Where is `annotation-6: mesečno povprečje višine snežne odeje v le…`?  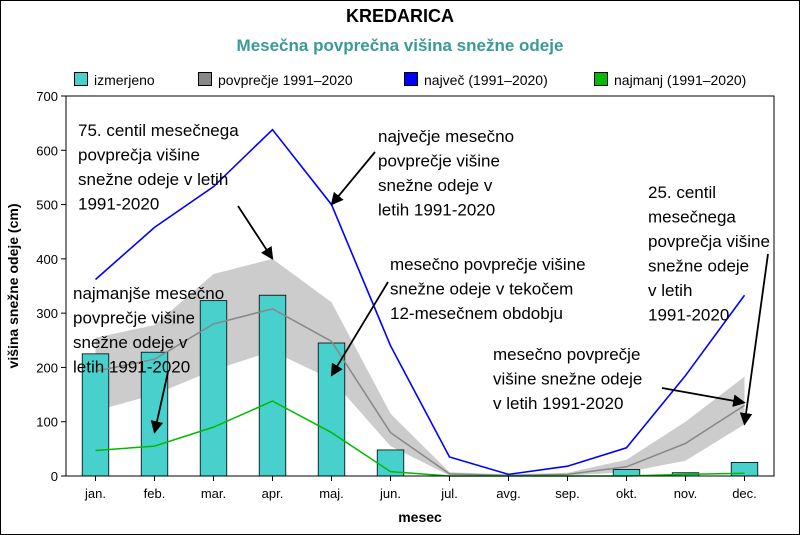 annotation-6: mesečno povprečje višine snežne odeje v le… is located at coordinates (567, 379).